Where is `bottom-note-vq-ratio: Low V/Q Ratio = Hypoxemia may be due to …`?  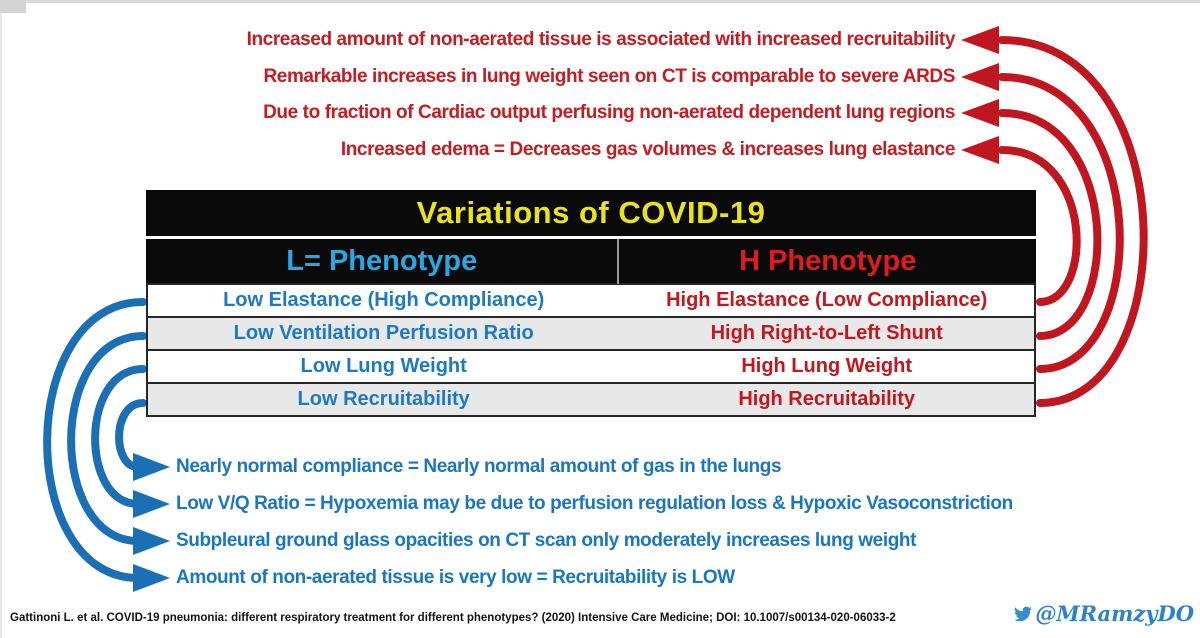
bottom-note-vq-ratio: Low V/Q Ratio = Hypoxemia may be due to … is located at coordinates (594, 503).